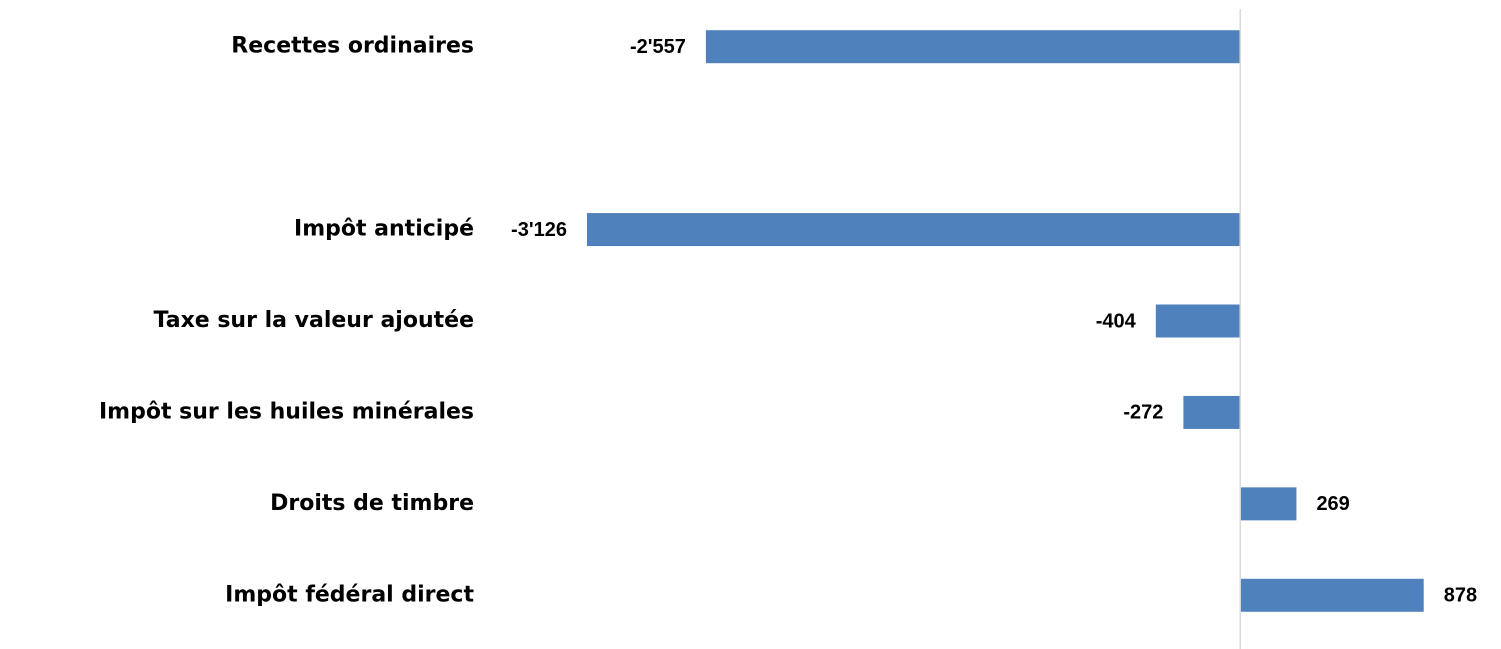 The height and width of the screenshot is (649, 1501). I want to click on category-label: Impôt anticipé, so click(384, 229).